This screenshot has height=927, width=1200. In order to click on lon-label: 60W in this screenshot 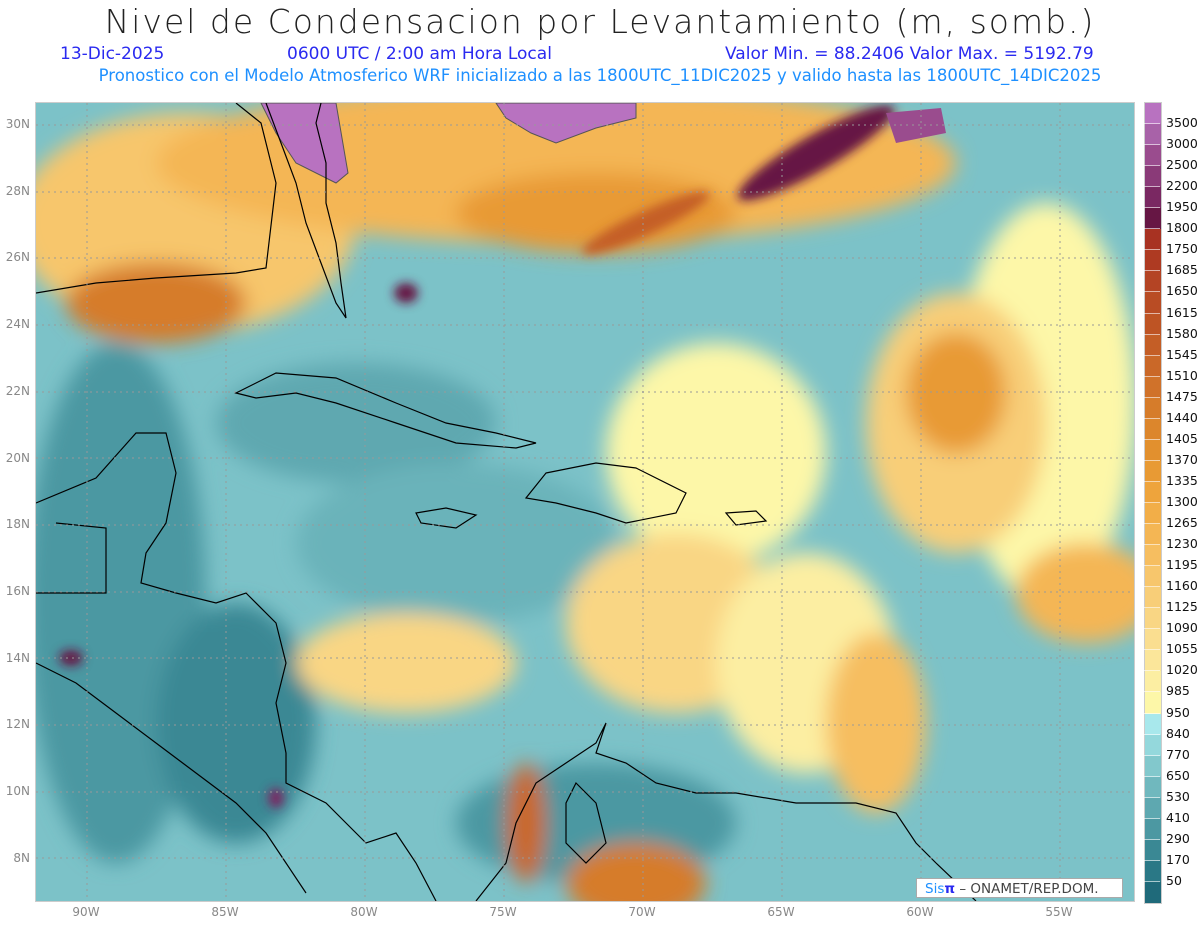, I will do `click(920, 912)`.